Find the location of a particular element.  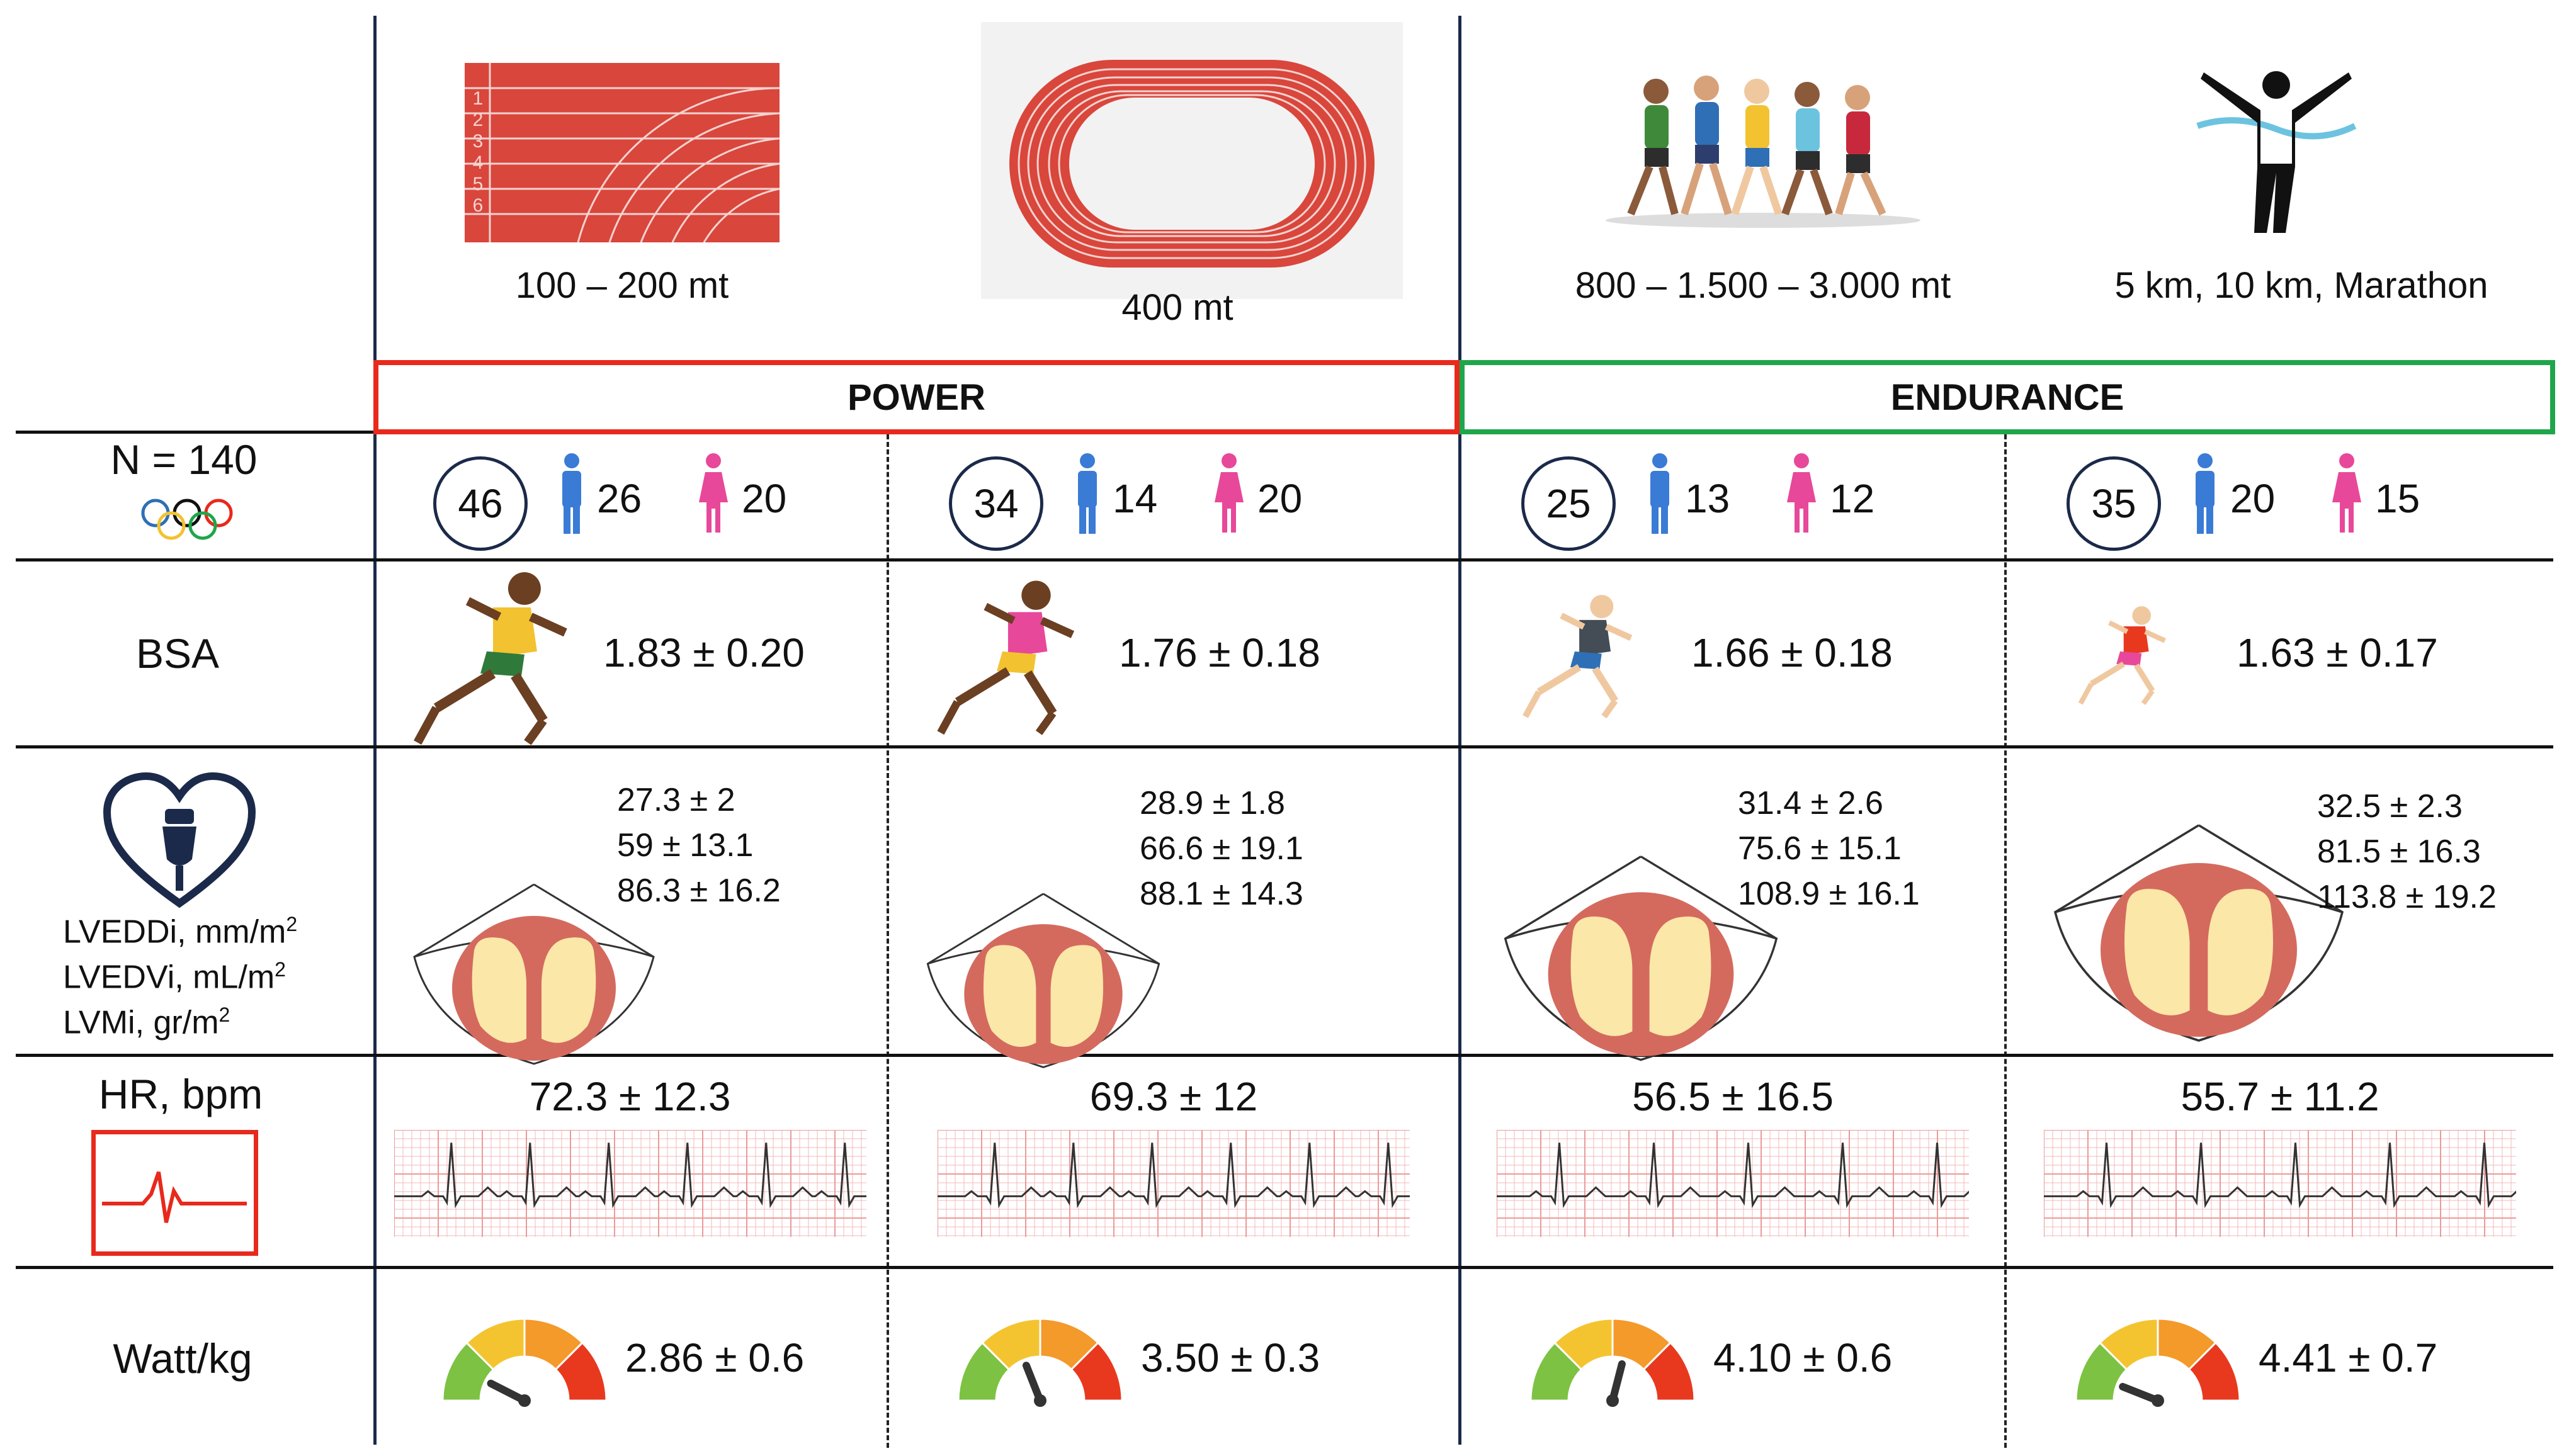

male-count: 20 is located at coordinates (2253, 498).